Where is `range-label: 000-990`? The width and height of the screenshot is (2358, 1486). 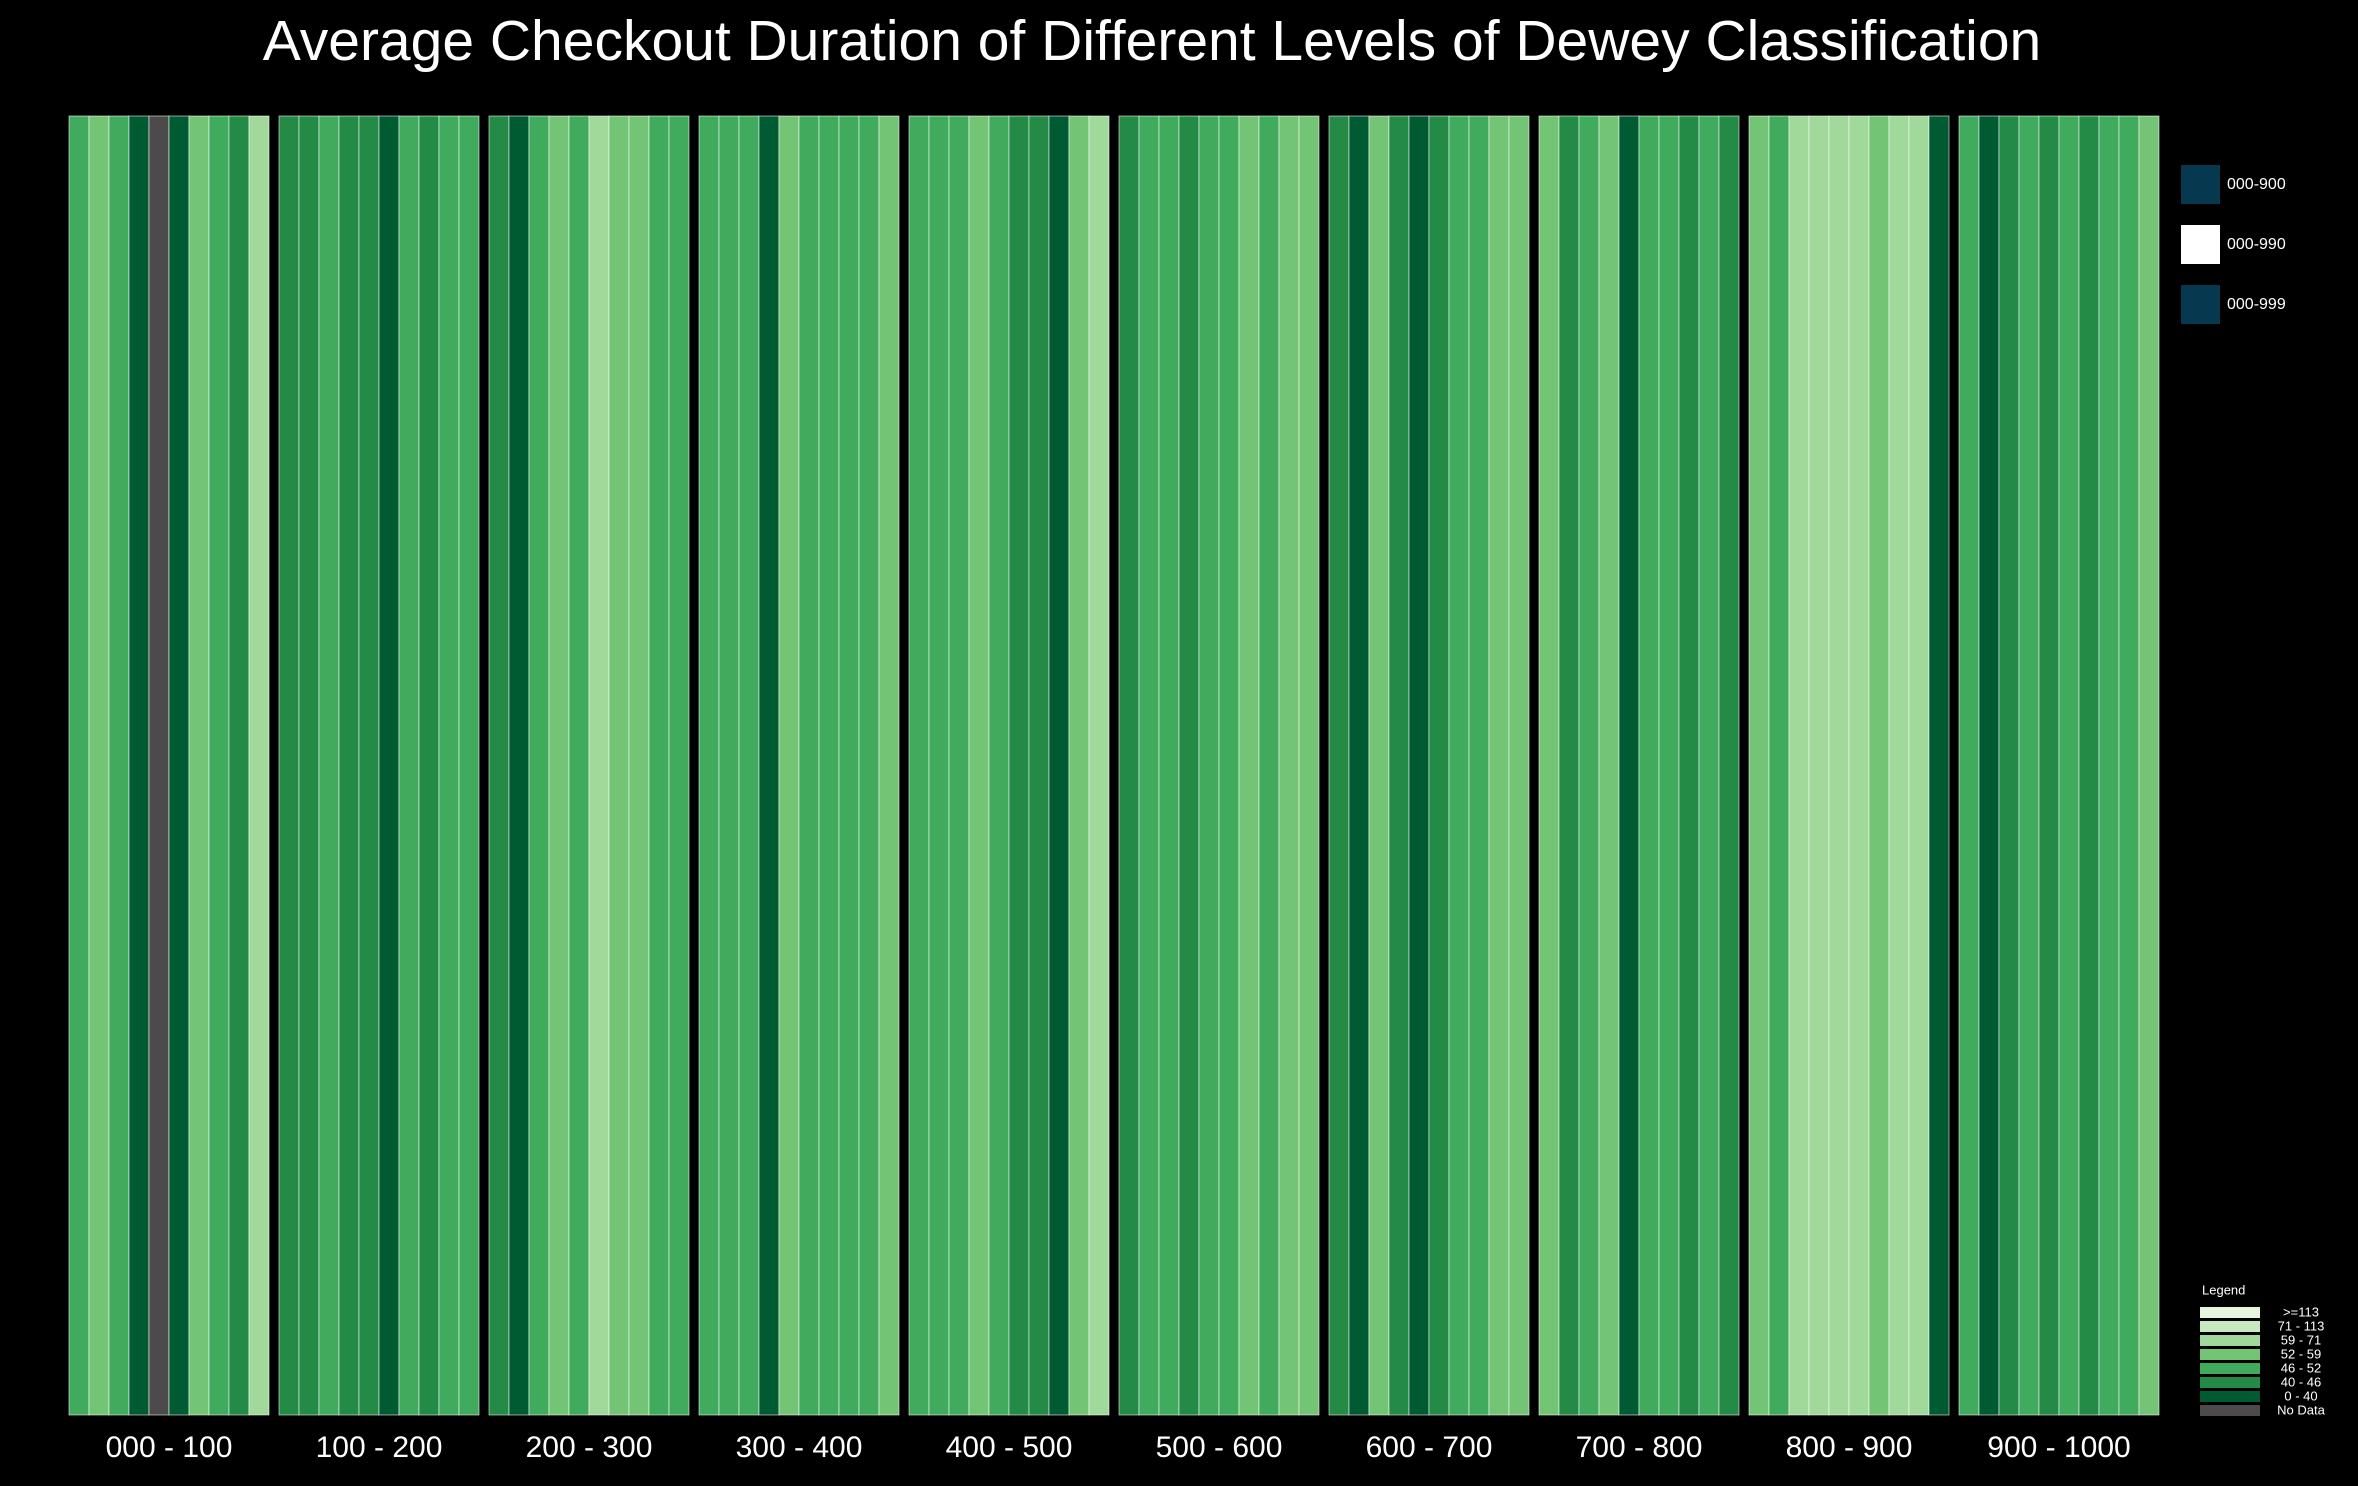 range-label: 000-990 is located at coordinates (2256, 244).